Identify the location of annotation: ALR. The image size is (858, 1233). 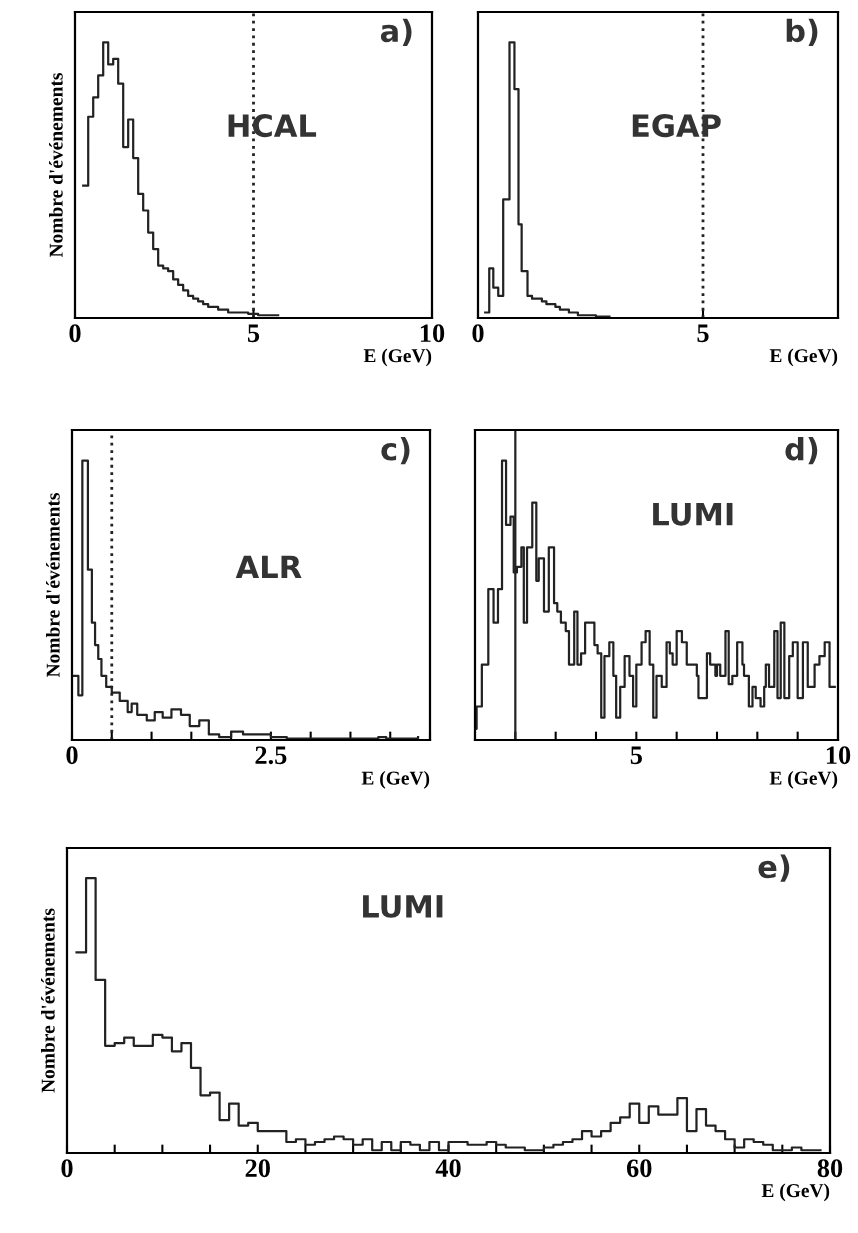
(268, 566).